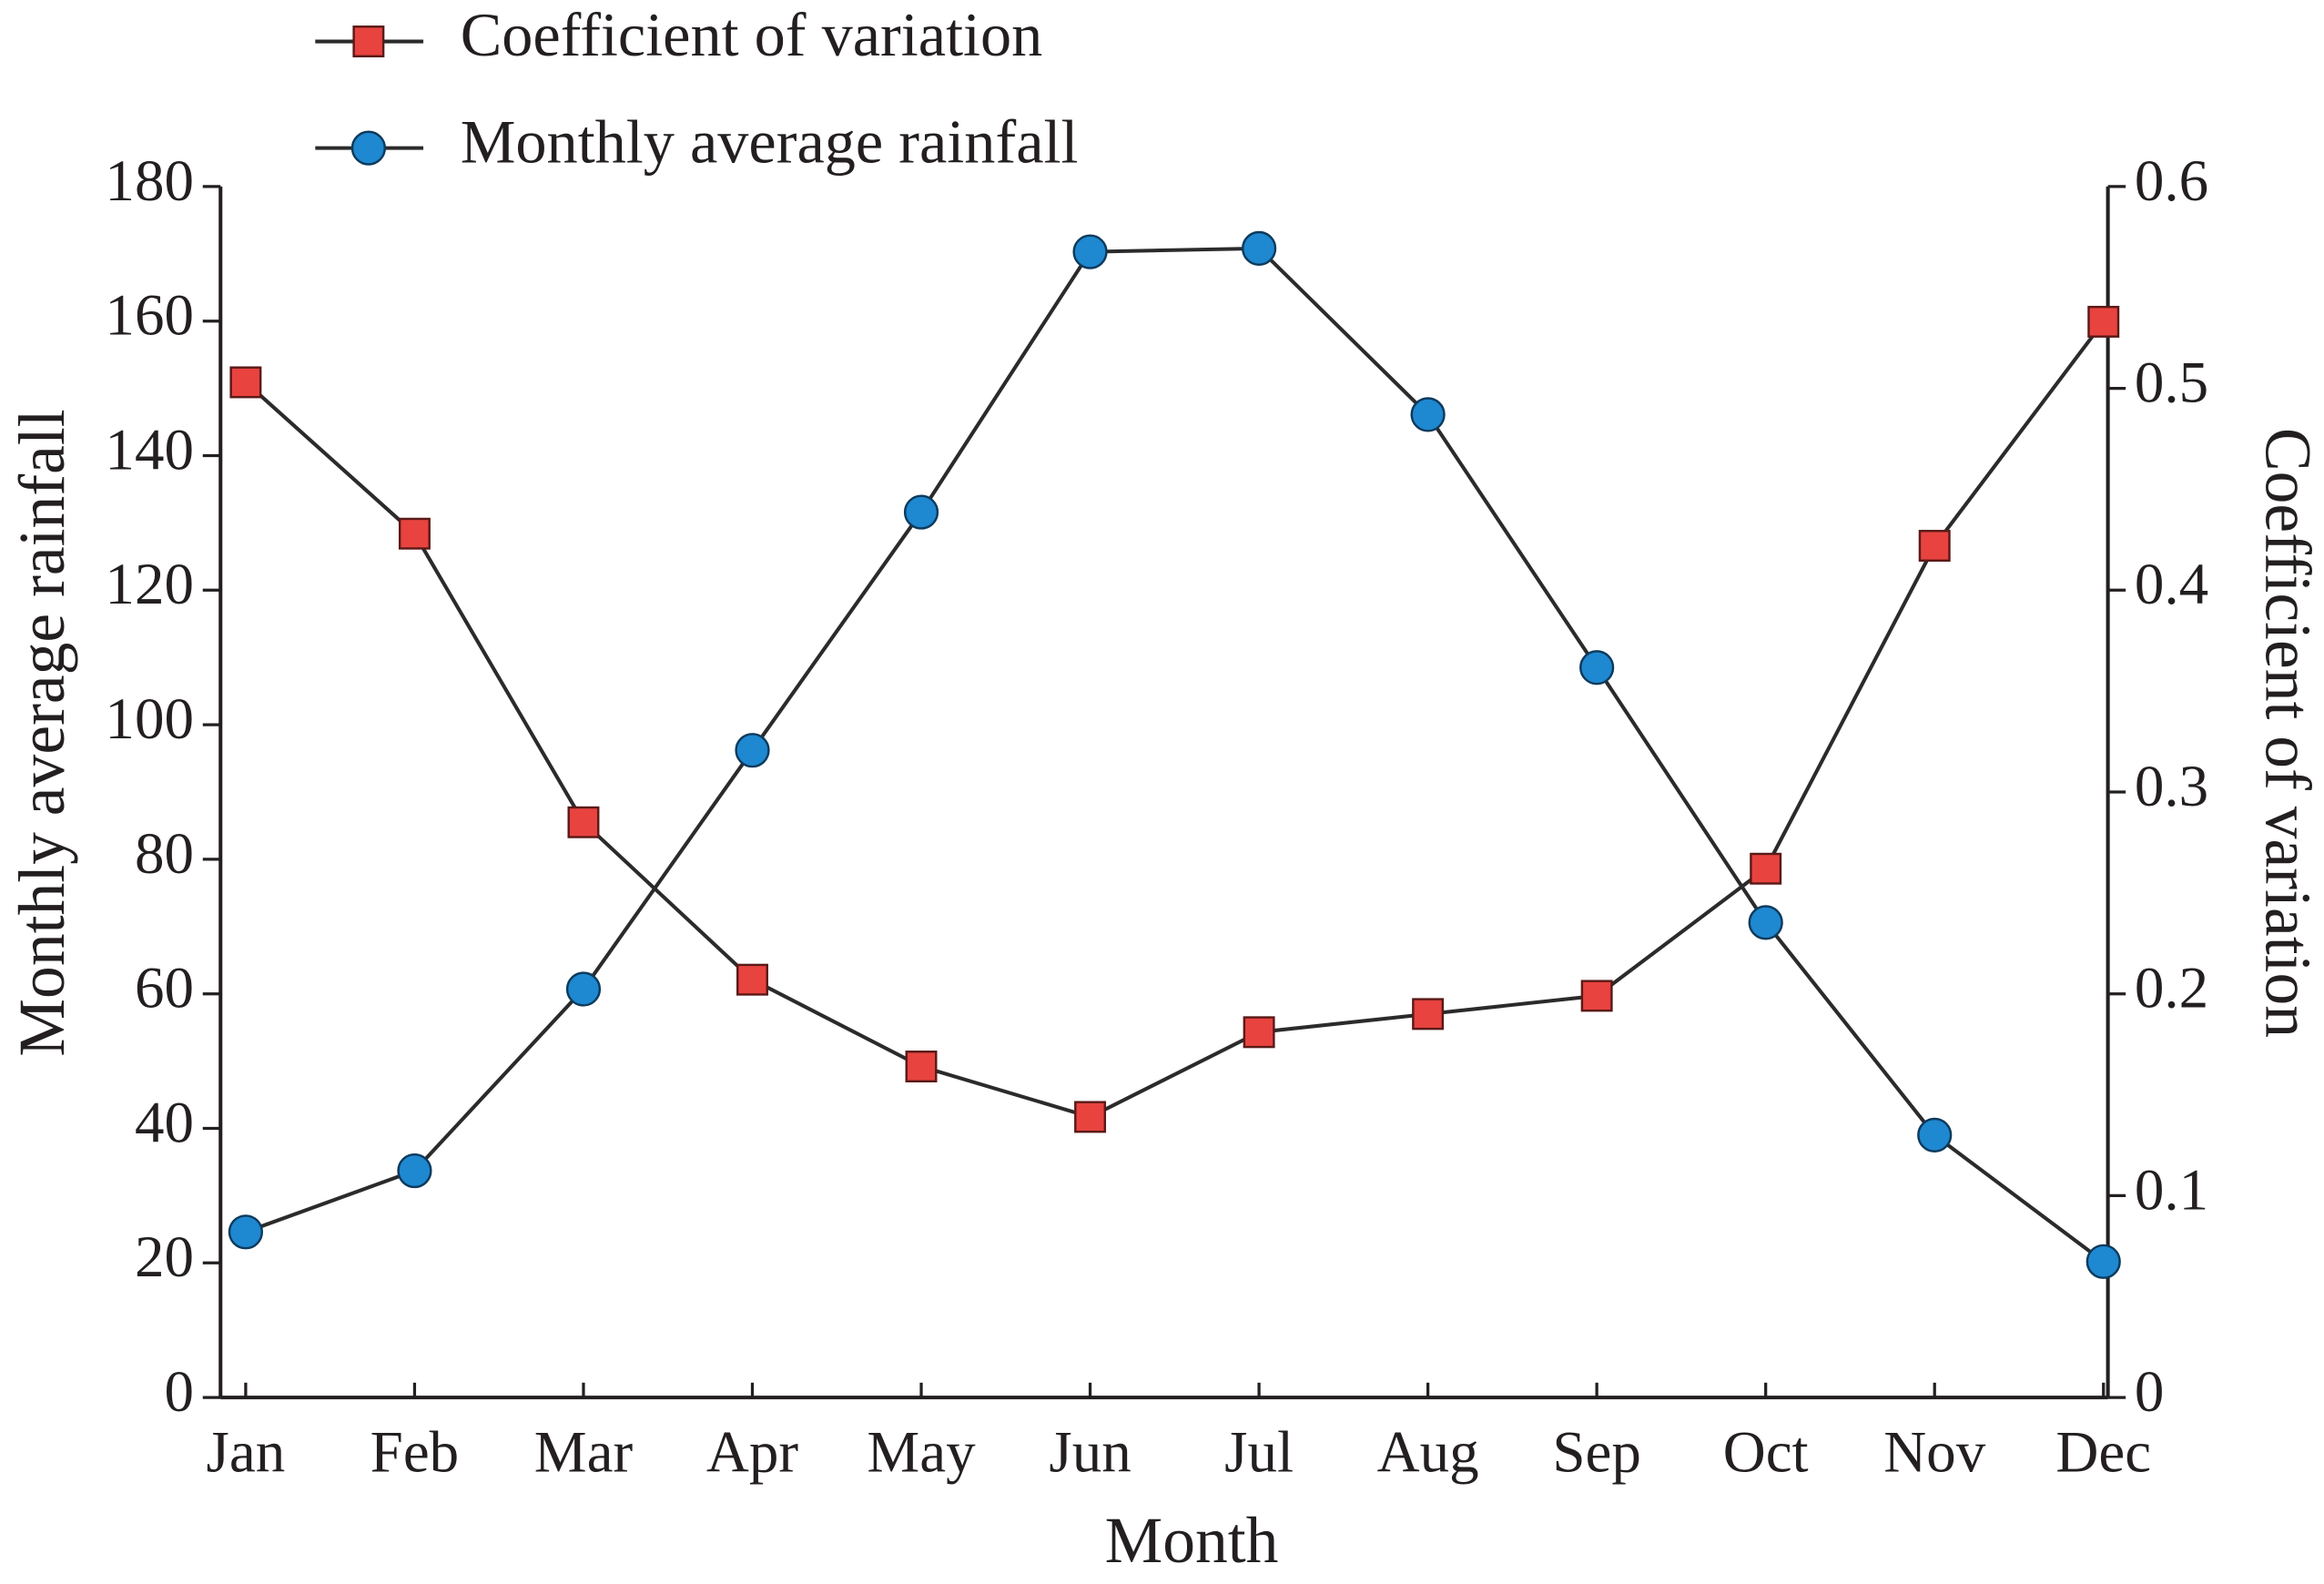 This screenshot has height=1584, width=2324. I want to click on x-tick-label: Dec, so click(2103, 1453).